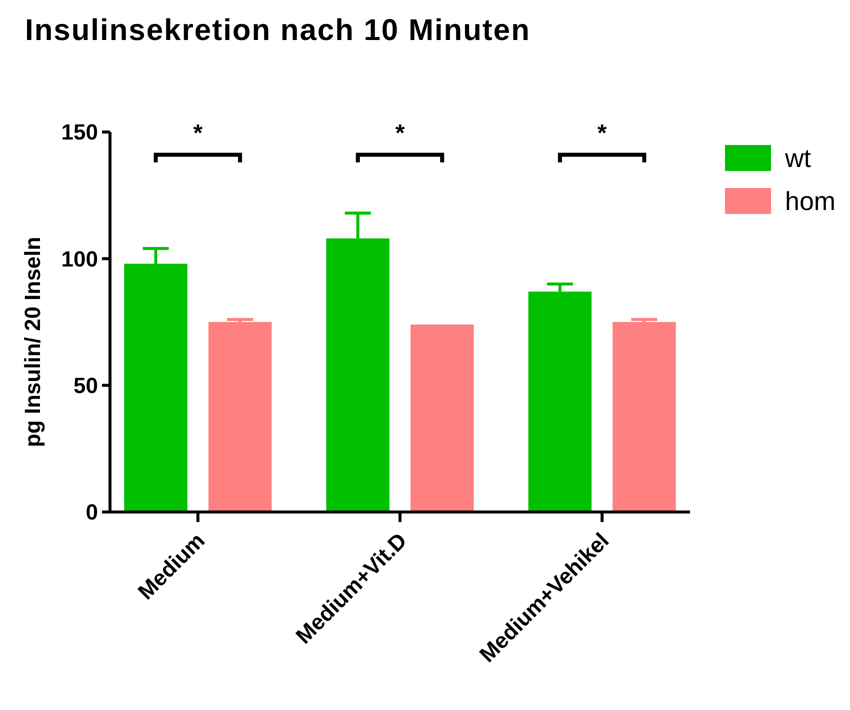 This screenshot has width=850, height=710. I want to click on y-tick-label: 100, so click(79, 259).